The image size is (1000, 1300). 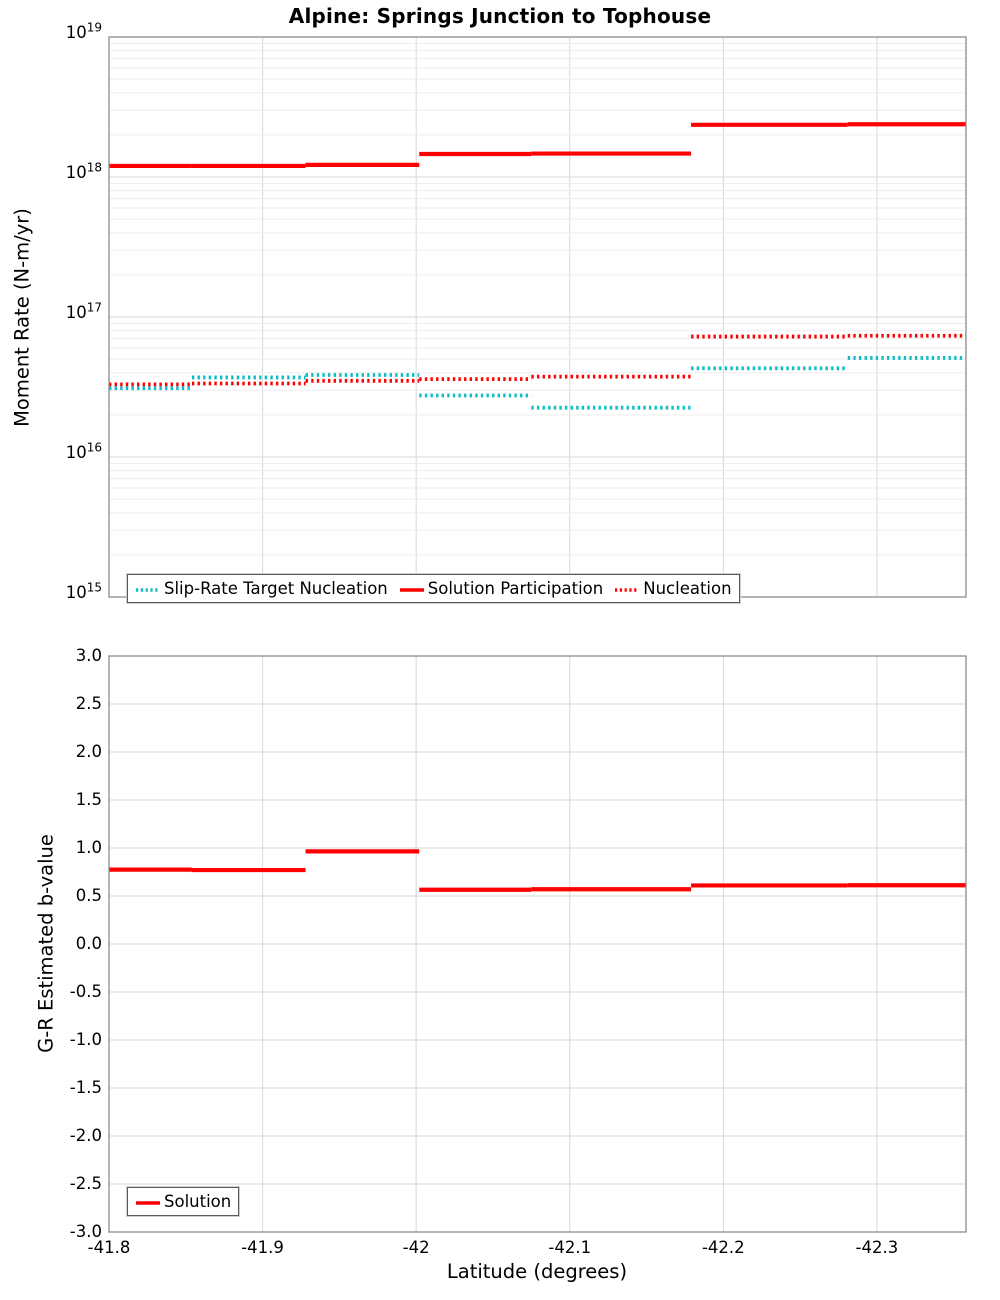 I want to click on x-tick-label: -42, so click(x=416, y=1247).